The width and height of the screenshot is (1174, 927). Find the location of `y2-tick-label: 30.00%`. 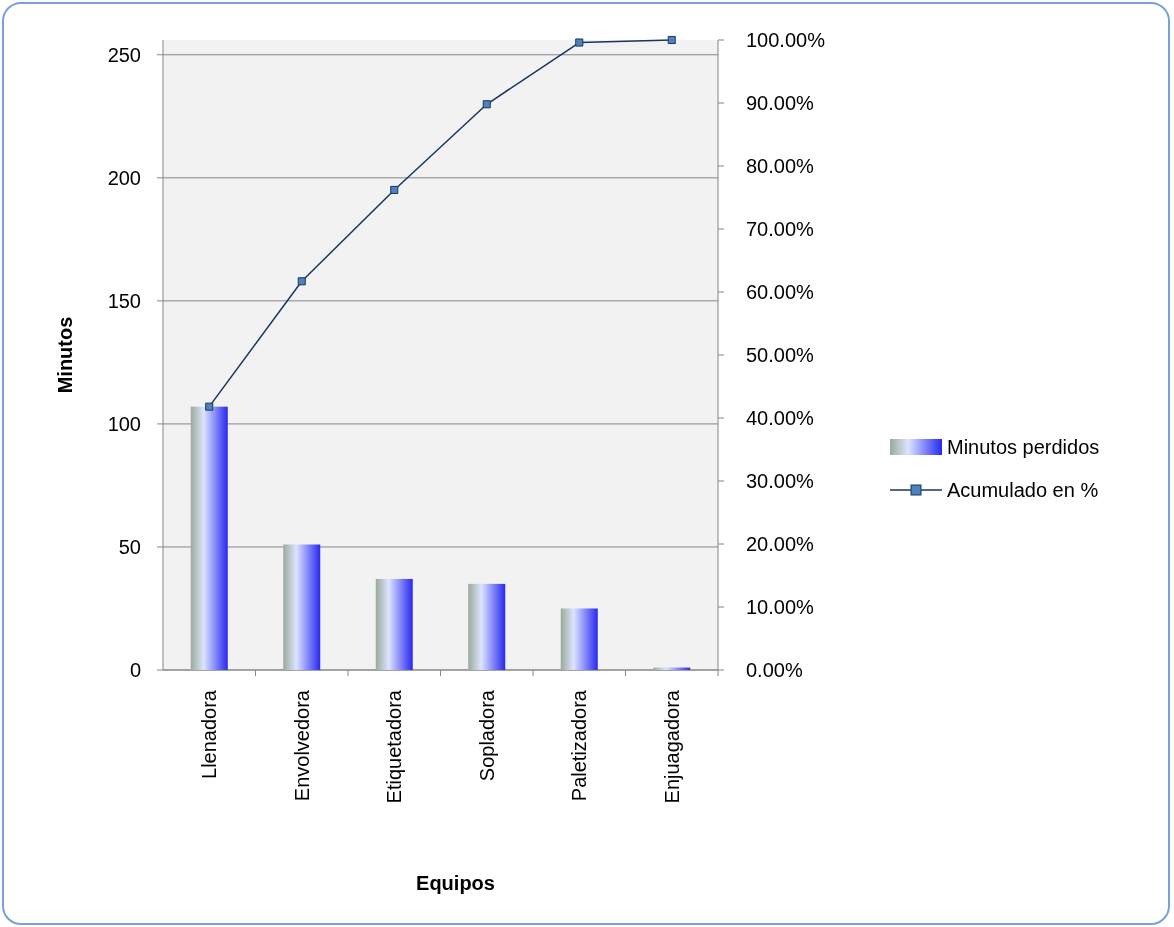

y2-tick-label: 30.00% is located at coordinates (780, 481).